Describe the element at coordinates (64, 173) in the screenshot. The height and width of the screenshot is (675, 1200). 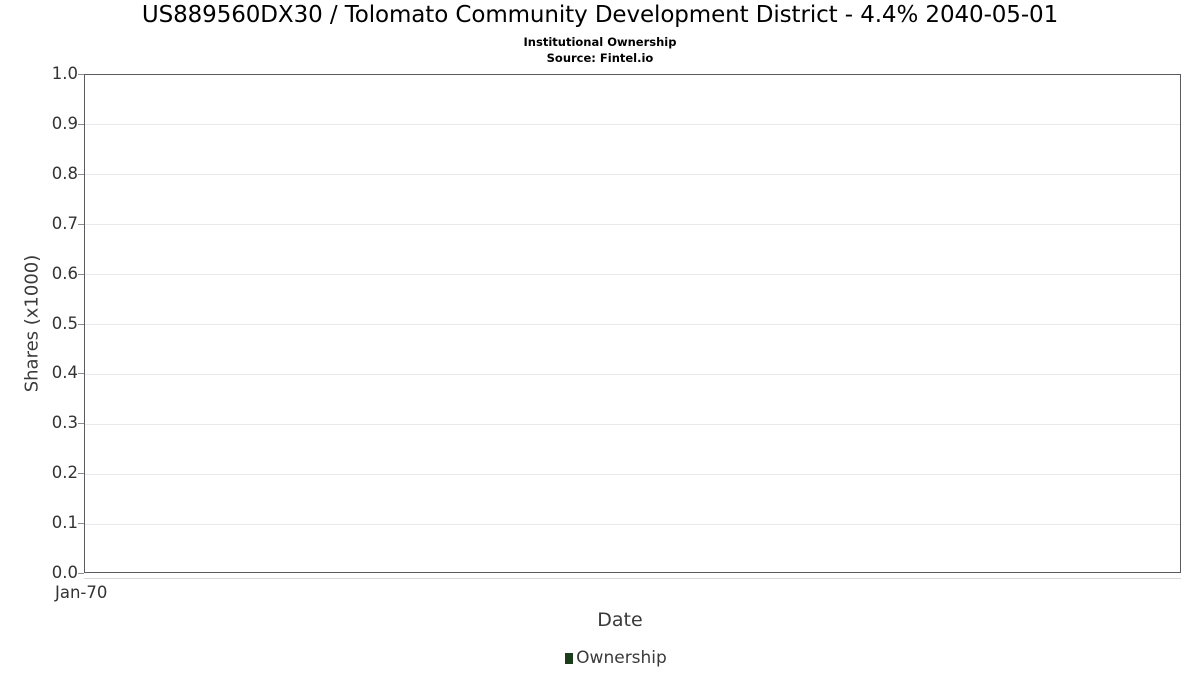
I see `y-tick-label: 0.8` at that location.